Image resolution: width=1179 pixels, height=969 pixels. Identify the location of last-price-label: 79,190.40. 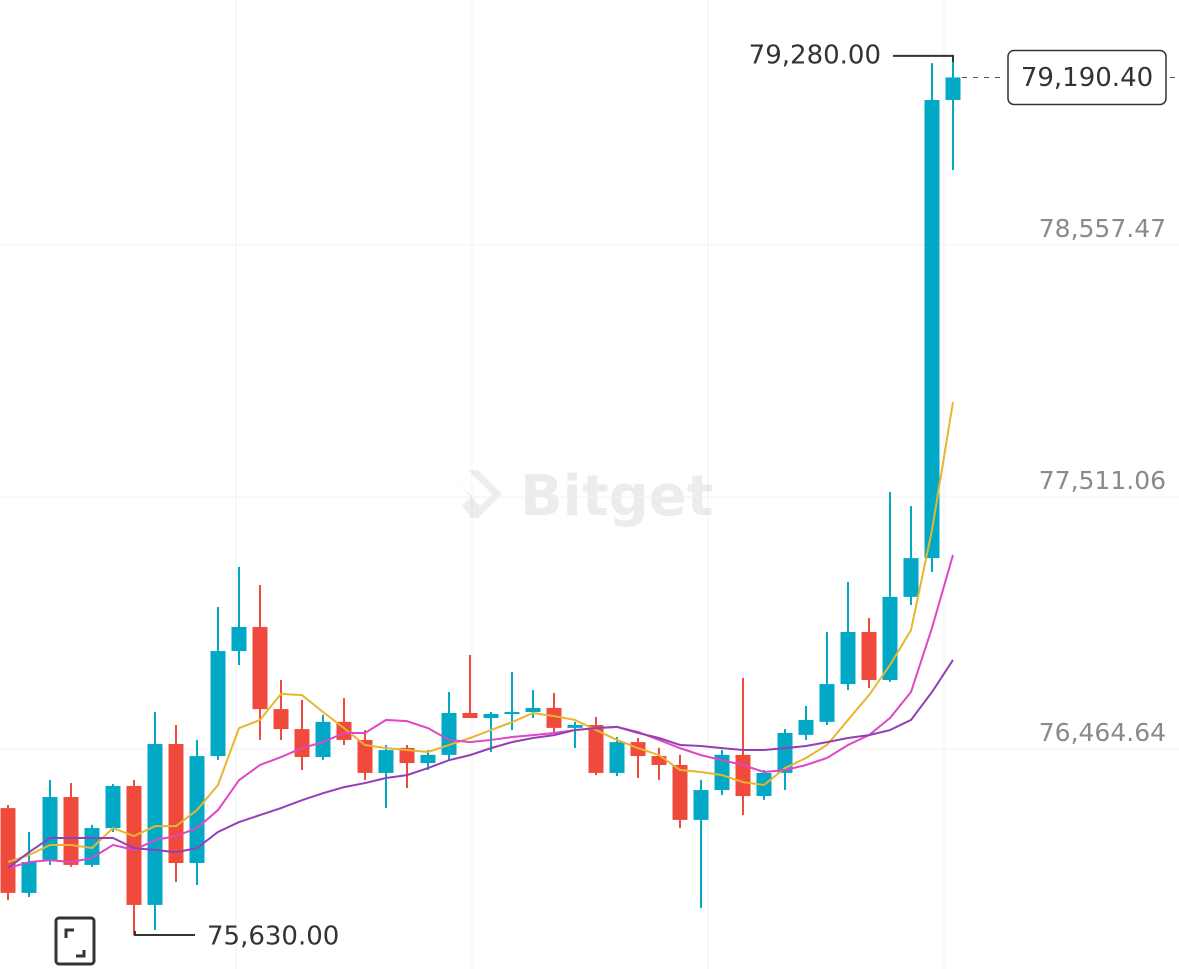
(1087, 78).